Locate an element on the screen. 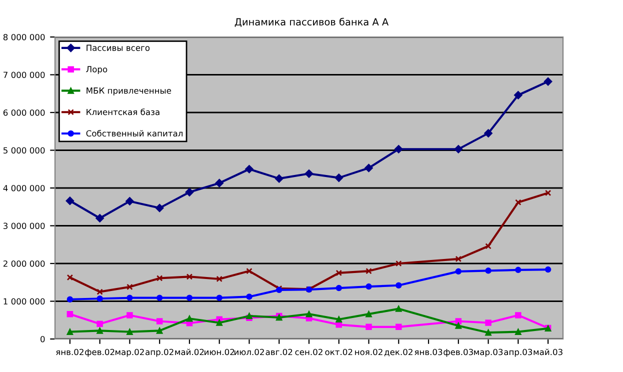 Image resolution: width=623 pixels, height=372 pixels. x-tick-label: апр.02 is located at coordinates (160, 352).